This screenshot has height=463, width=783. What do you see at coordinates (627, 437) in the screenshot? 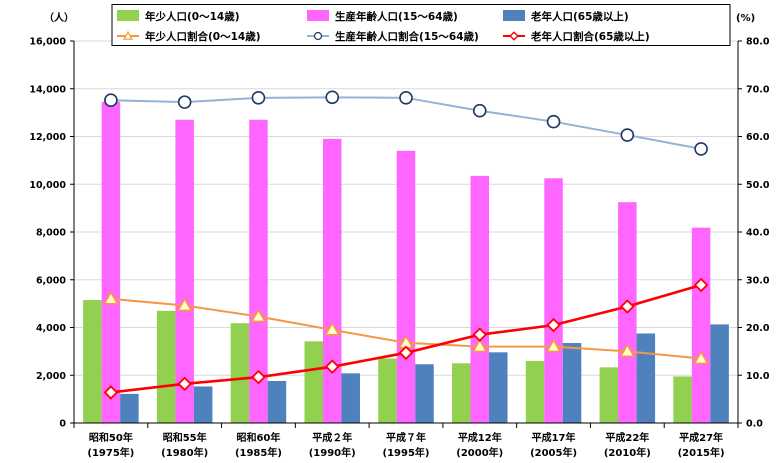
I see `x-tick-label: 平成22年` at bounding box center [627, 437].